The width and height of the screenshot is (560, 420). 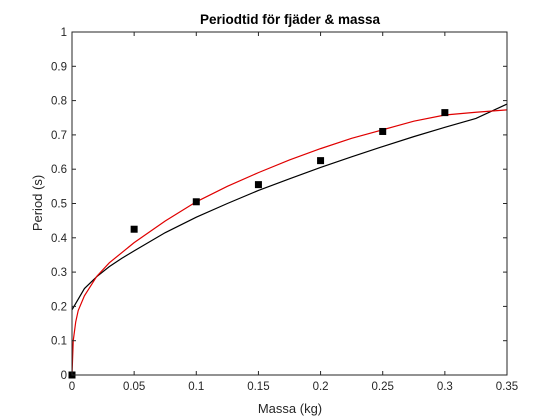 I want to click on y-tick-label: 1, so click(x=64, y=33).